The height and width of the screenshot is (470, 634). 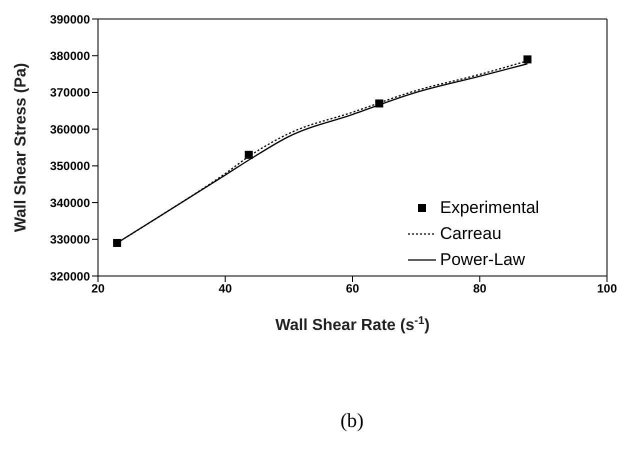 I want to click on legend-label: Experimental, so click(x=490, y=208).